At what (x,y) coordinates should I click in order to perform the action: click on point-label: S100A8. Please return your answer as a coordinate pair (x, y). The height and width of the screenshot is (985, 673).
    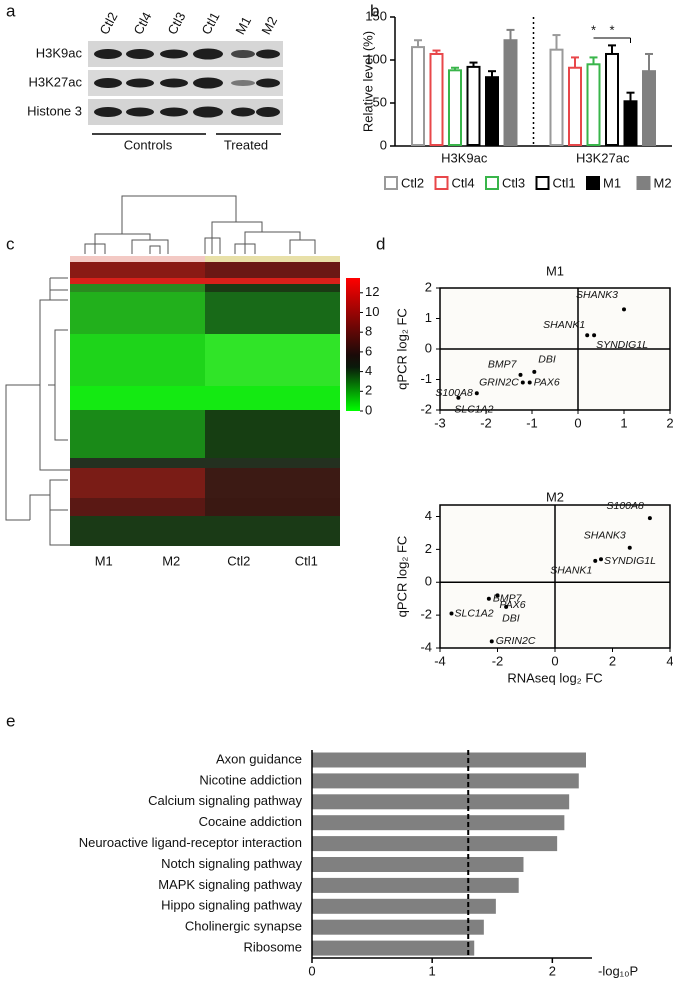
    Looking at the image, I should click on (454, 393).